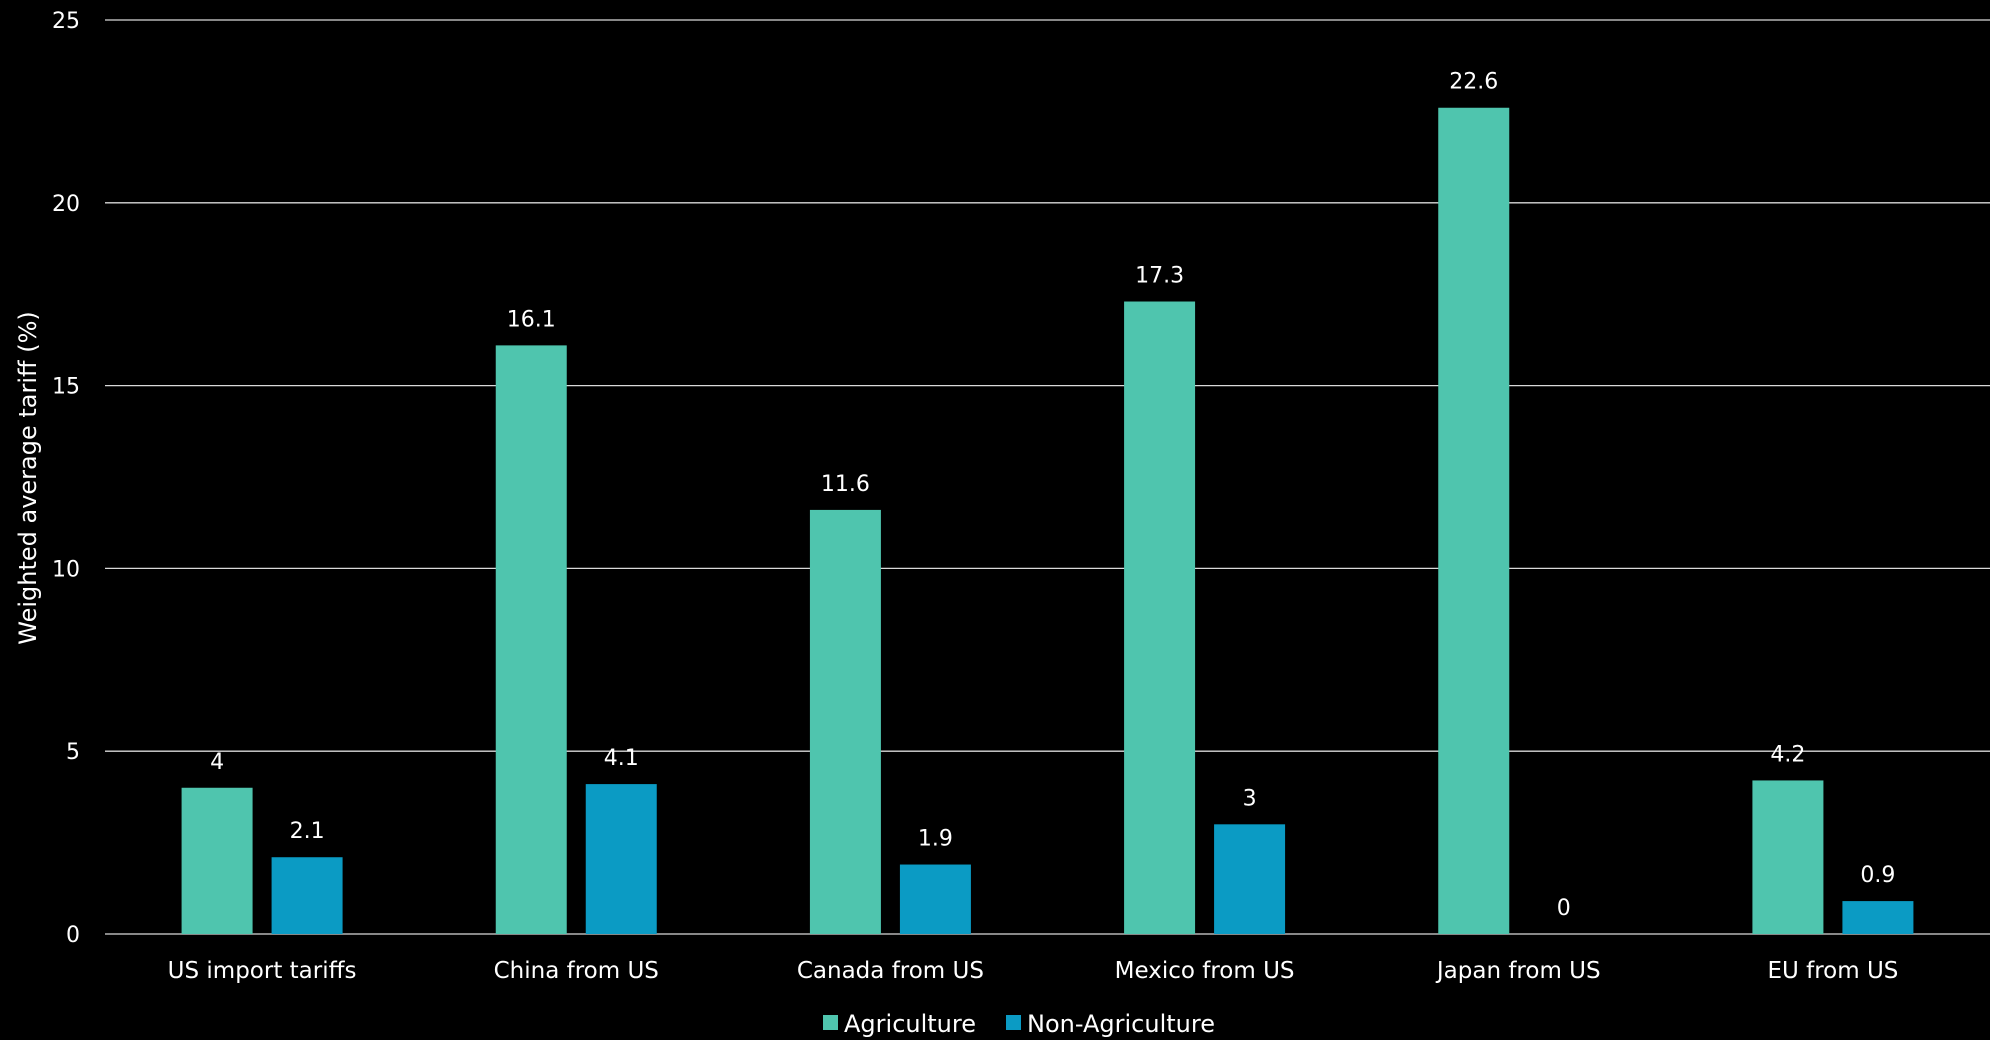 The image size is (1990, 1040). What do you see at coordinates (890, 971) in the screenshot?
I see `x-tick-label: Canada from US` at bounding box center [890, 971].